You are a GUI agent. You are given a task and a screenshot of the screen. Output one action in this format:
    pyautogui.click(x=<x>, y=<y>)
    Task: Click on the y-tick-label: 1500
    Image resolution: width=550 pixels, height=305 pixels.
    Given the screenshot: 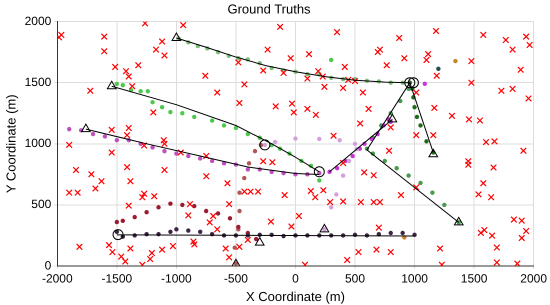 What is the action you would take?
    pyautogui.click(x=38, y=82)
    